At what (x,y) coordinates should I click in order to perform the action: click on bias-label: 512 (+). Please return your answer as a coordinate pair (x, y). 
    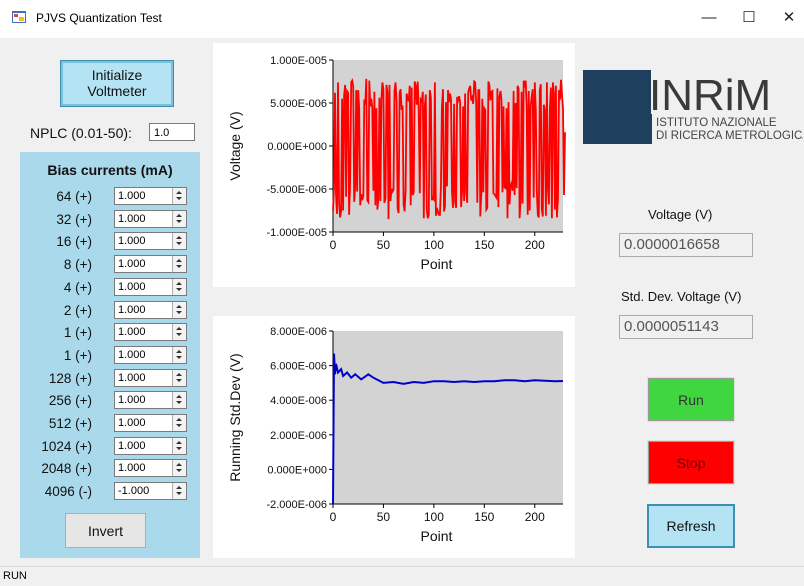
    Looking at the image, I should click on (70, 423).